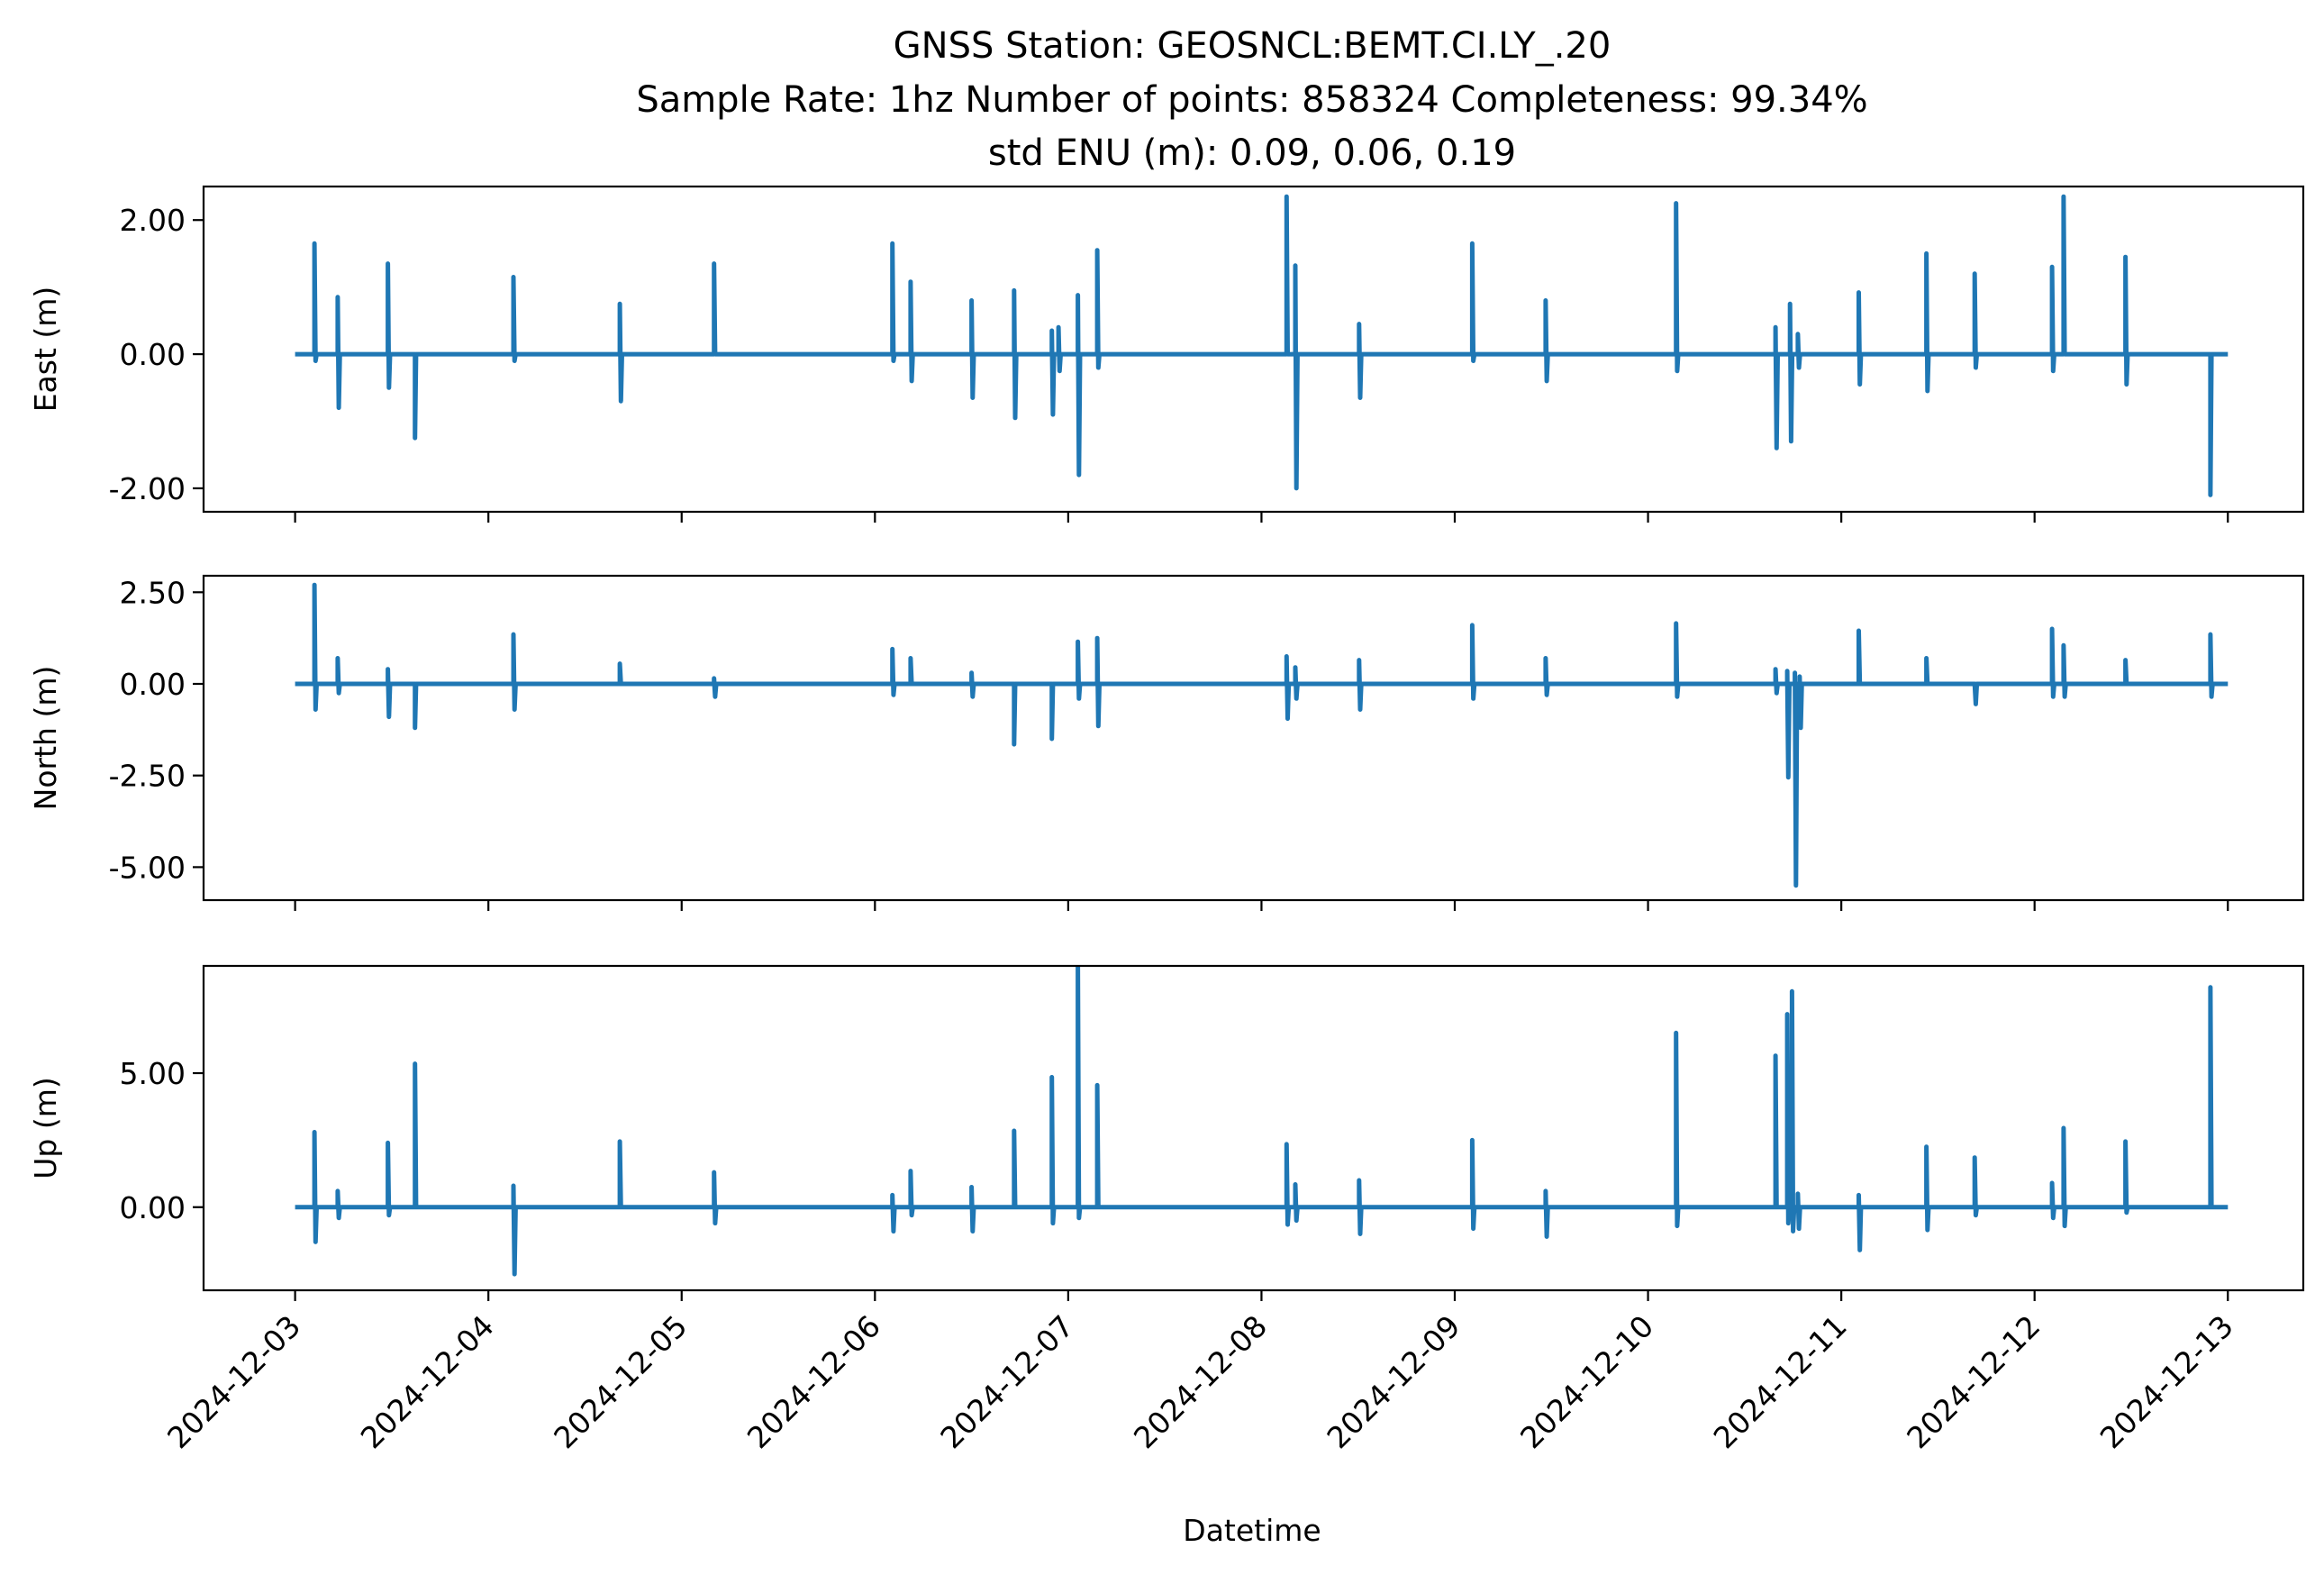 This screenshot has height=1575, width=2324. What do you see at coordinates (1252, 46) in the screenshot?
I see `title-line-station: GNSS Station: GEOSNCL:BEMT.CI.LY_.20` at bounding box center [1252, 46].